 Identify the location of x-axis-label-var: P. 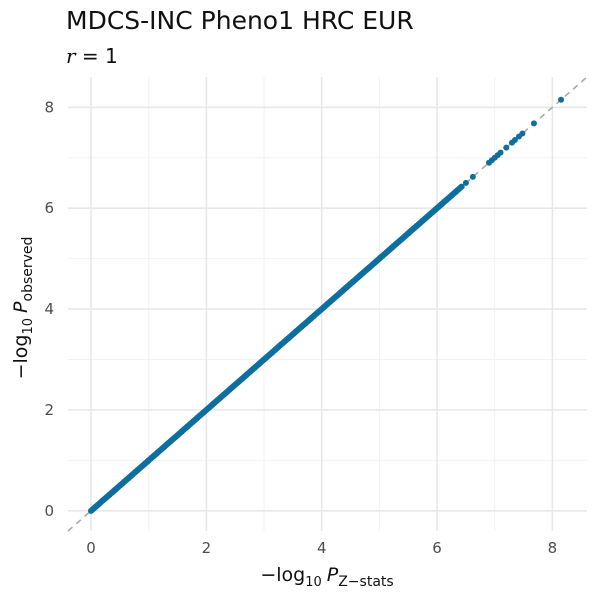
(333, 575).